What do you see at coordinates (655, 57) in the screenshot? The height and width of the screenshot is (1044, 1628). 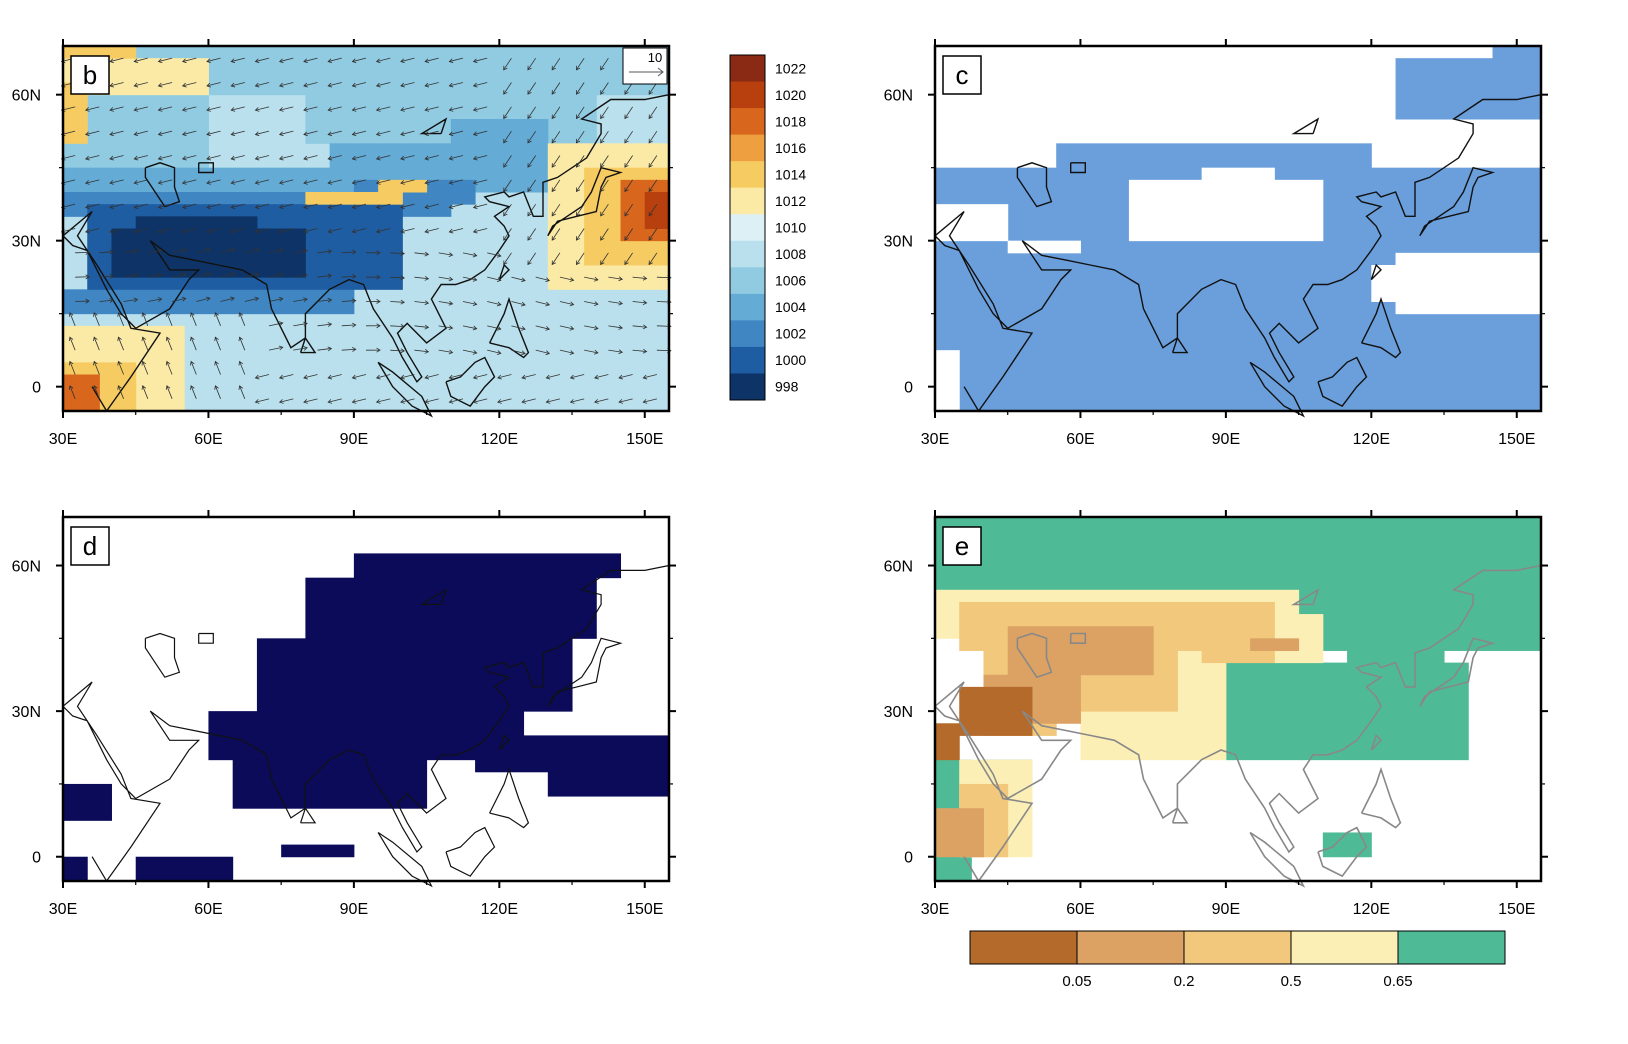 I see `reference-vector-label: 10` at bounding box center [655, 57].